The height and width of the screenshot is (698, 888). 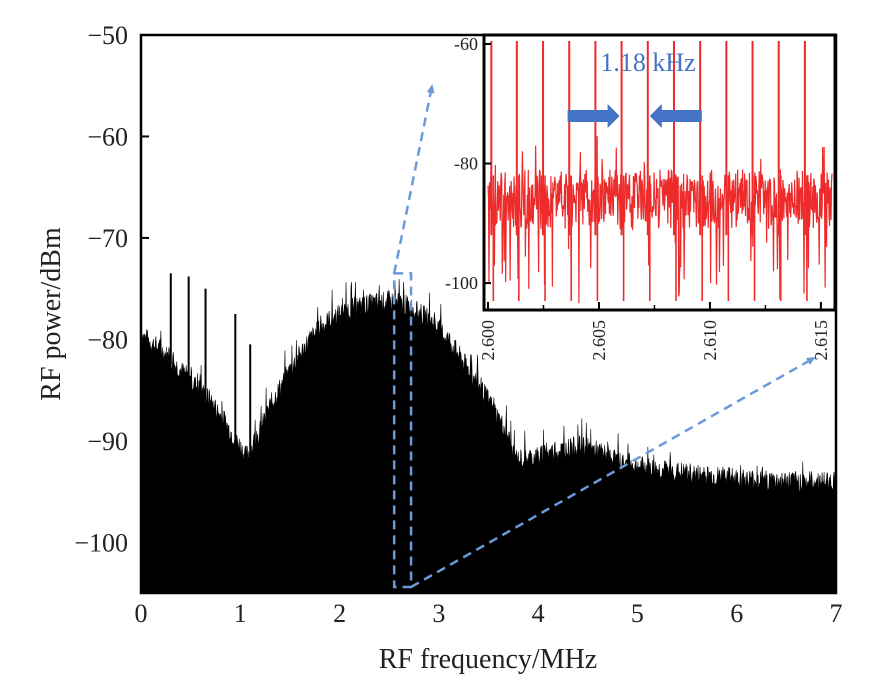 What do you see at coordinates (107, 238) in the screenshot?
I see `y-tick-label: −70` at bounding box center [107, 238].